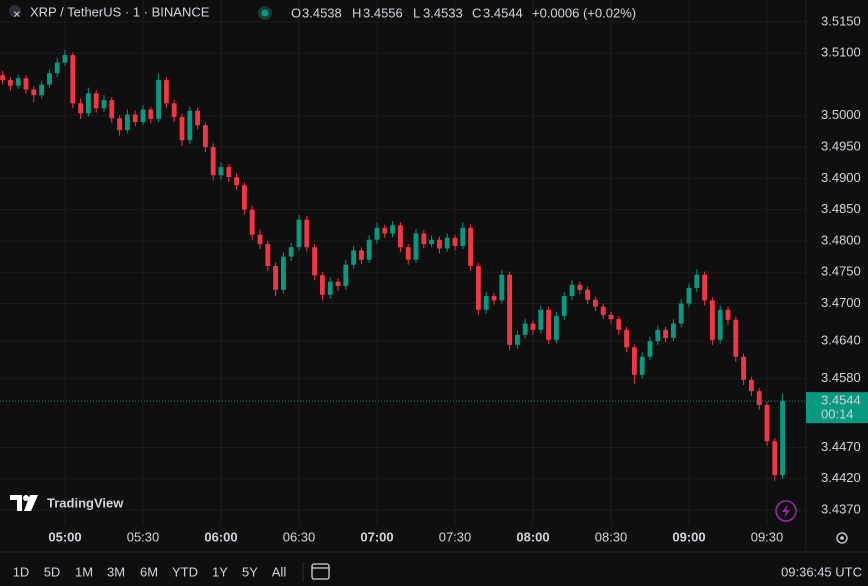 The width and height of the screenshot is (868, 586). I want to click on ohlc-value: 3.4538, so click(322, 12).